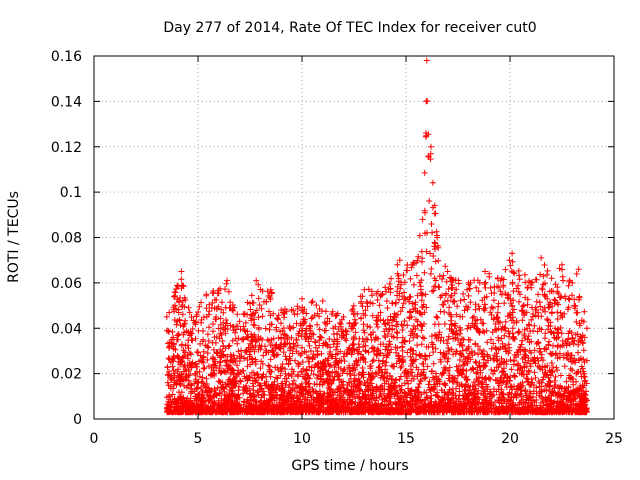 Image resolution: width=640 pixels, height=480 pixels. What do you see at coordinates (77, 420) in the screenshot?
I see `y-tick-label: 0` at bounding box center [77, 420].